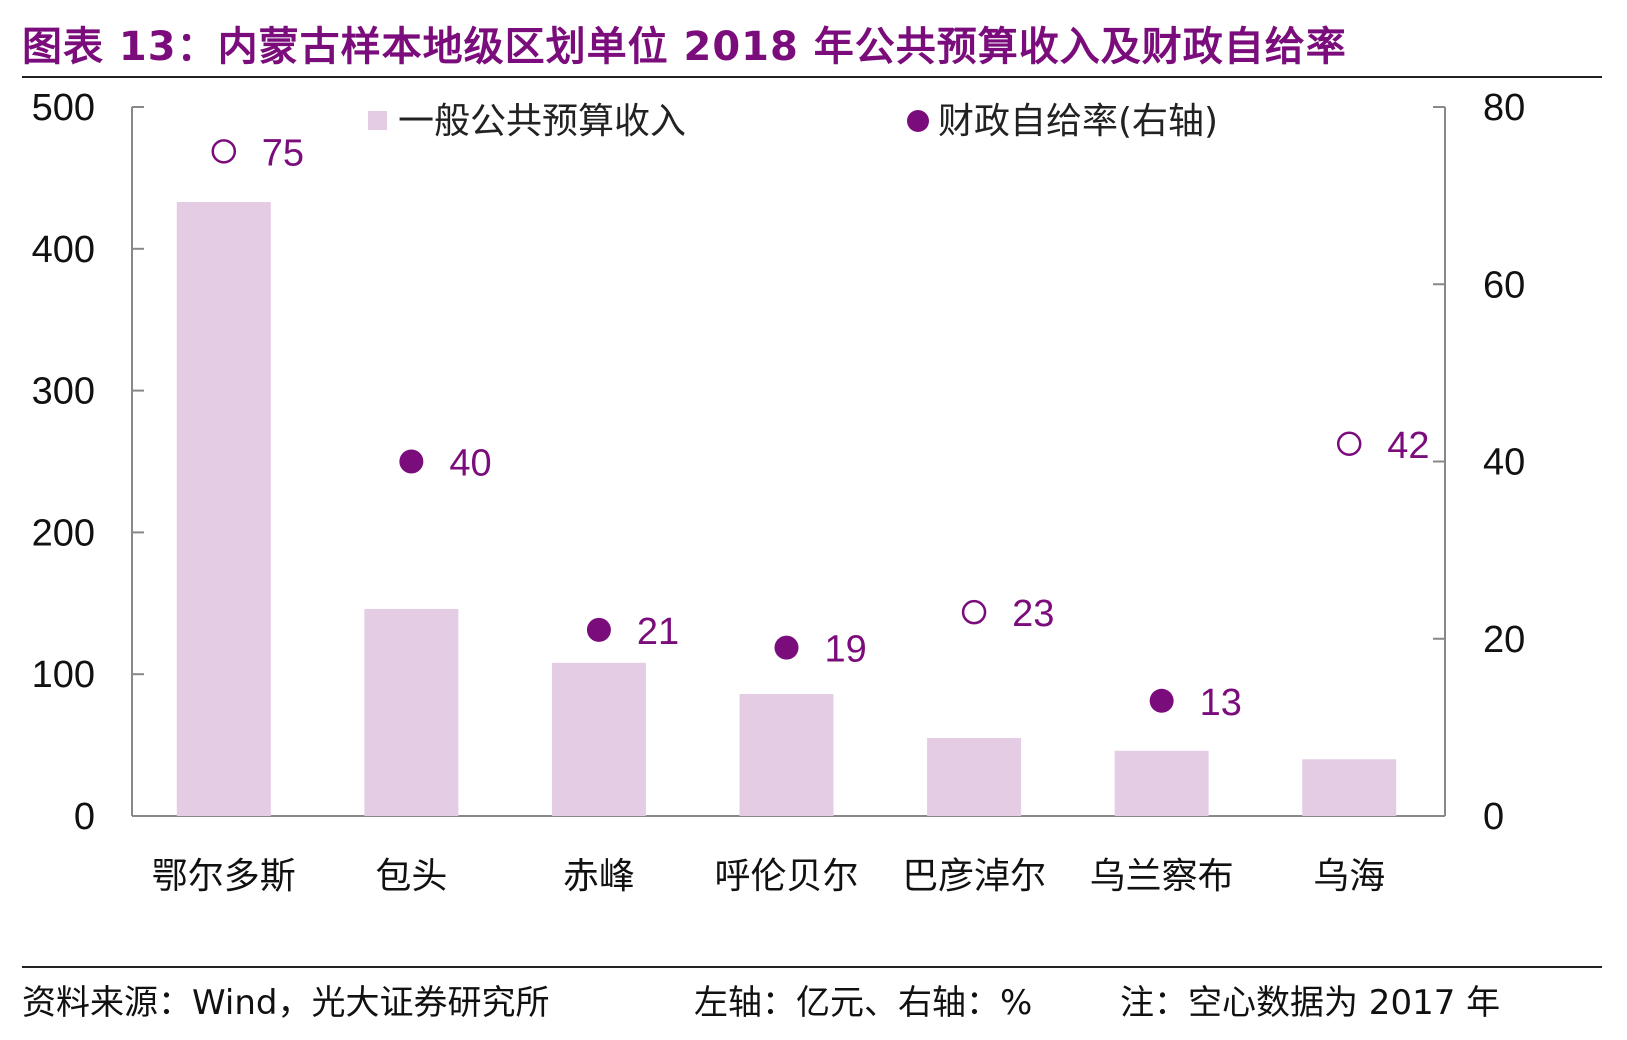 The width and height of the screenshot is (1627, 1040). I want to click on legend-dot-swatch, so click(918, 121).